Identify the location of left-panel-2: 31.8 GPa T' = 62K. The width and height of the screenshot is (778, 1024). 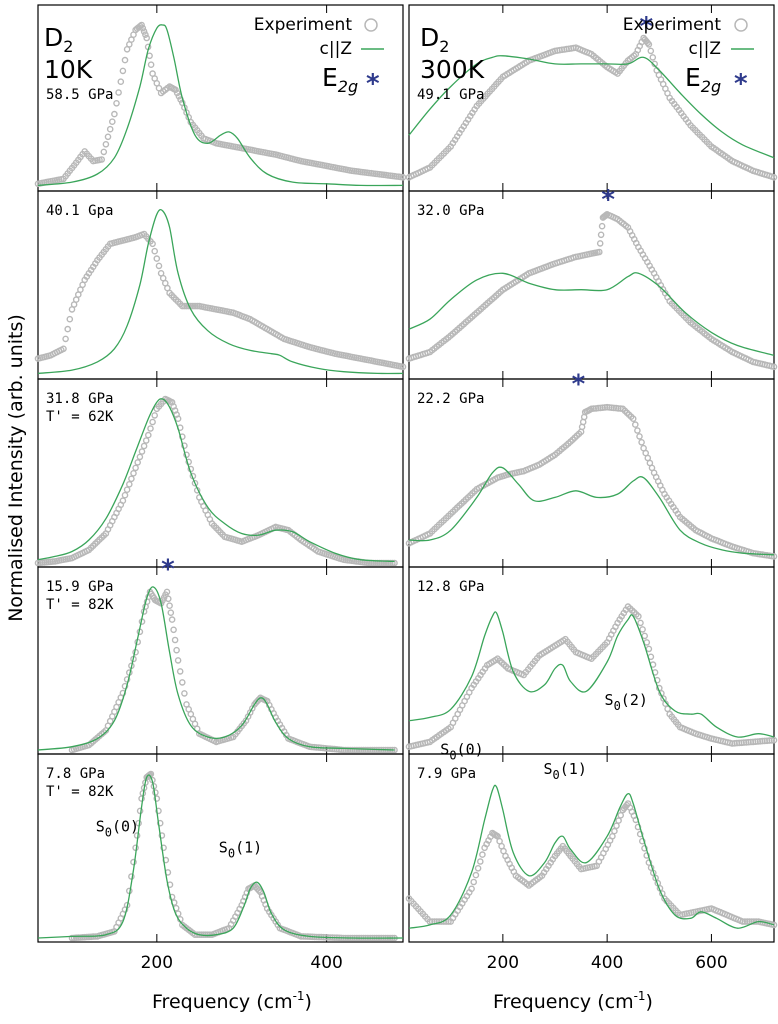
(219, 473).